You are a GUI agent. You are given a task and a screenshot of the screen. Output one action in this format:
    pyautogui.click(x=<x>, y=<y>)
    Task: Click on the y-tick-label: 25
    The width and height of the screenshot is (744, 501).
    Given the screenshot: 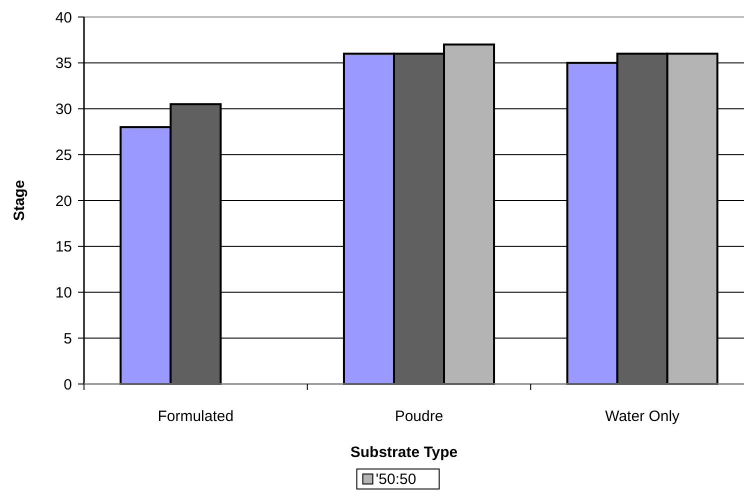 What is the action you would take?
    pyautogui.click(x=63, y=155)
    